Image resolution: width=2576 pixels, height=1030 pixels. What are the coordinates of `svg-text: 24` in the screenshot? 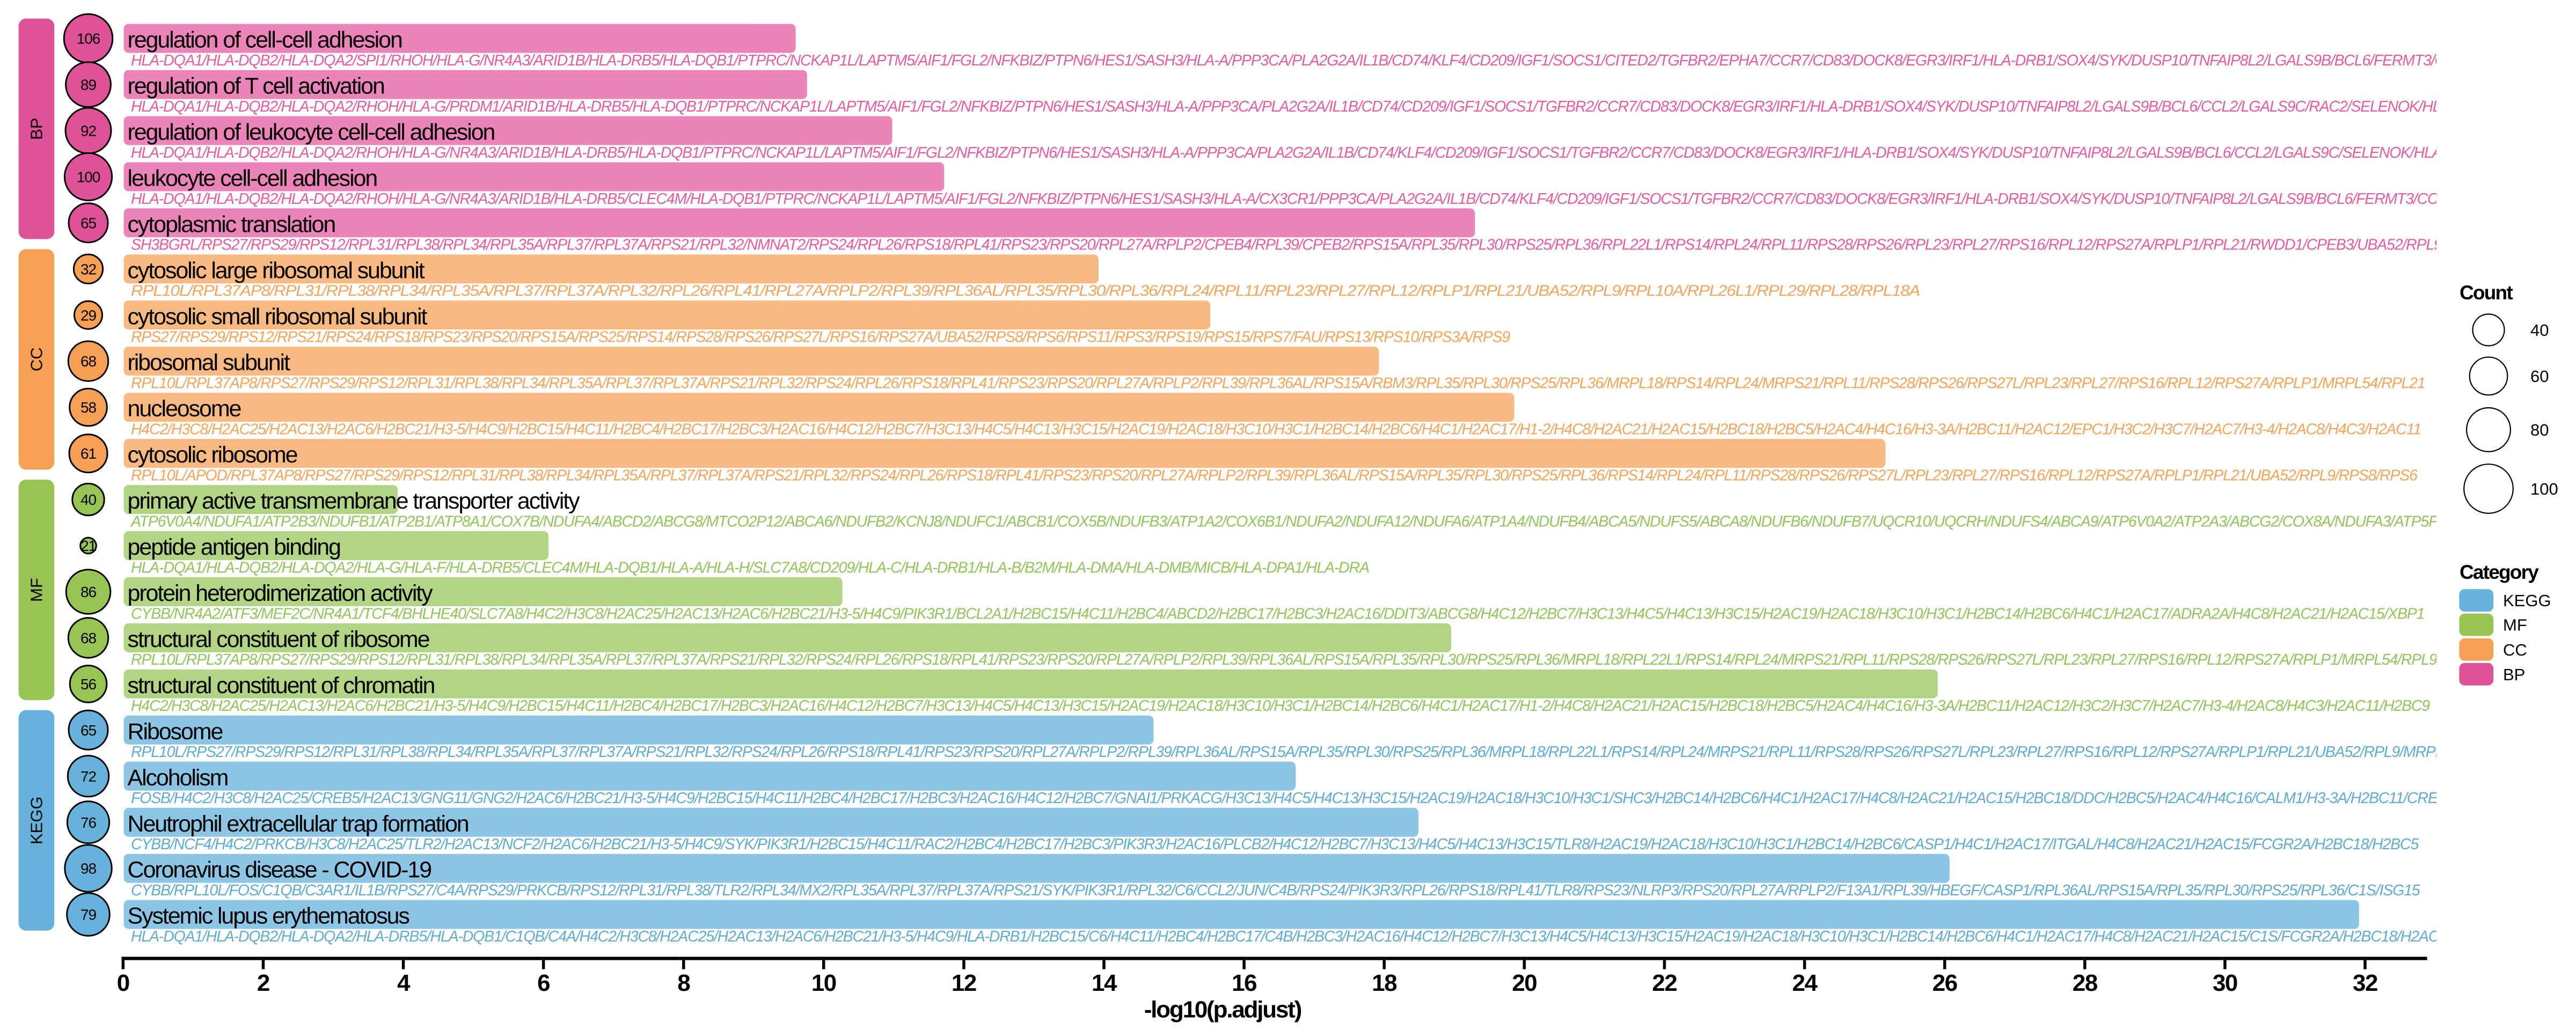 It's located at (1805, 983).